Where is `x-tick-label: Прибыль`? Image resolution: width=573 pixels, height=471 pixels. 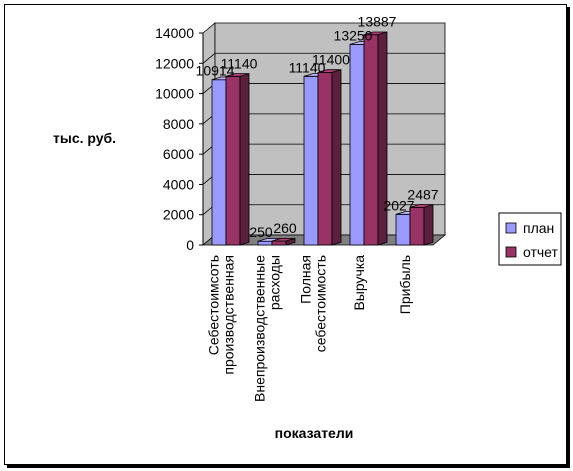 x-tick-label: Прибыль is located at coordinates (405, 284).